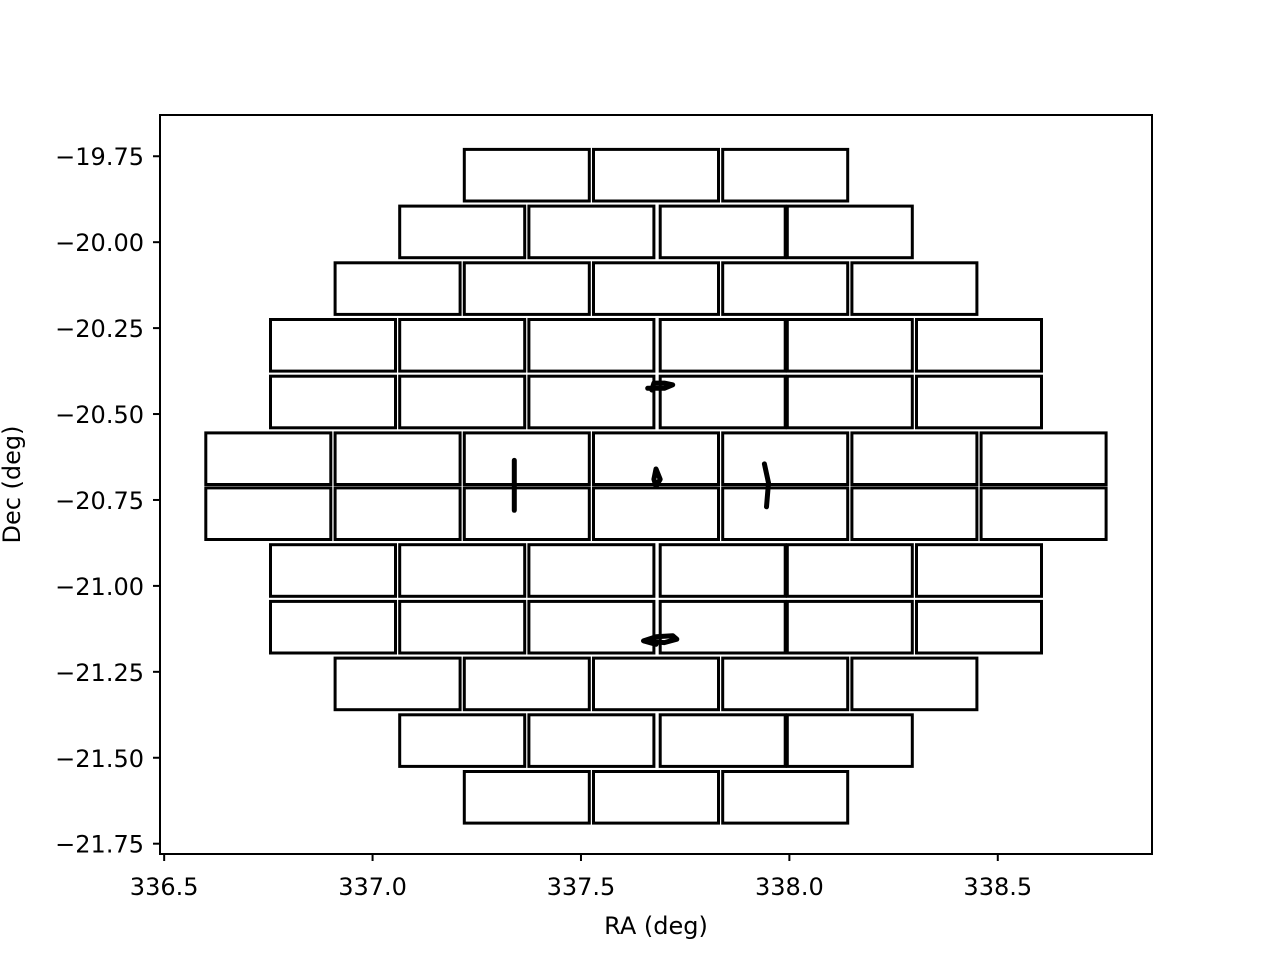  Describe the element at coordinates (656, 288) in the screenshot. I see `ccd-rect-r2-c2` at that location.